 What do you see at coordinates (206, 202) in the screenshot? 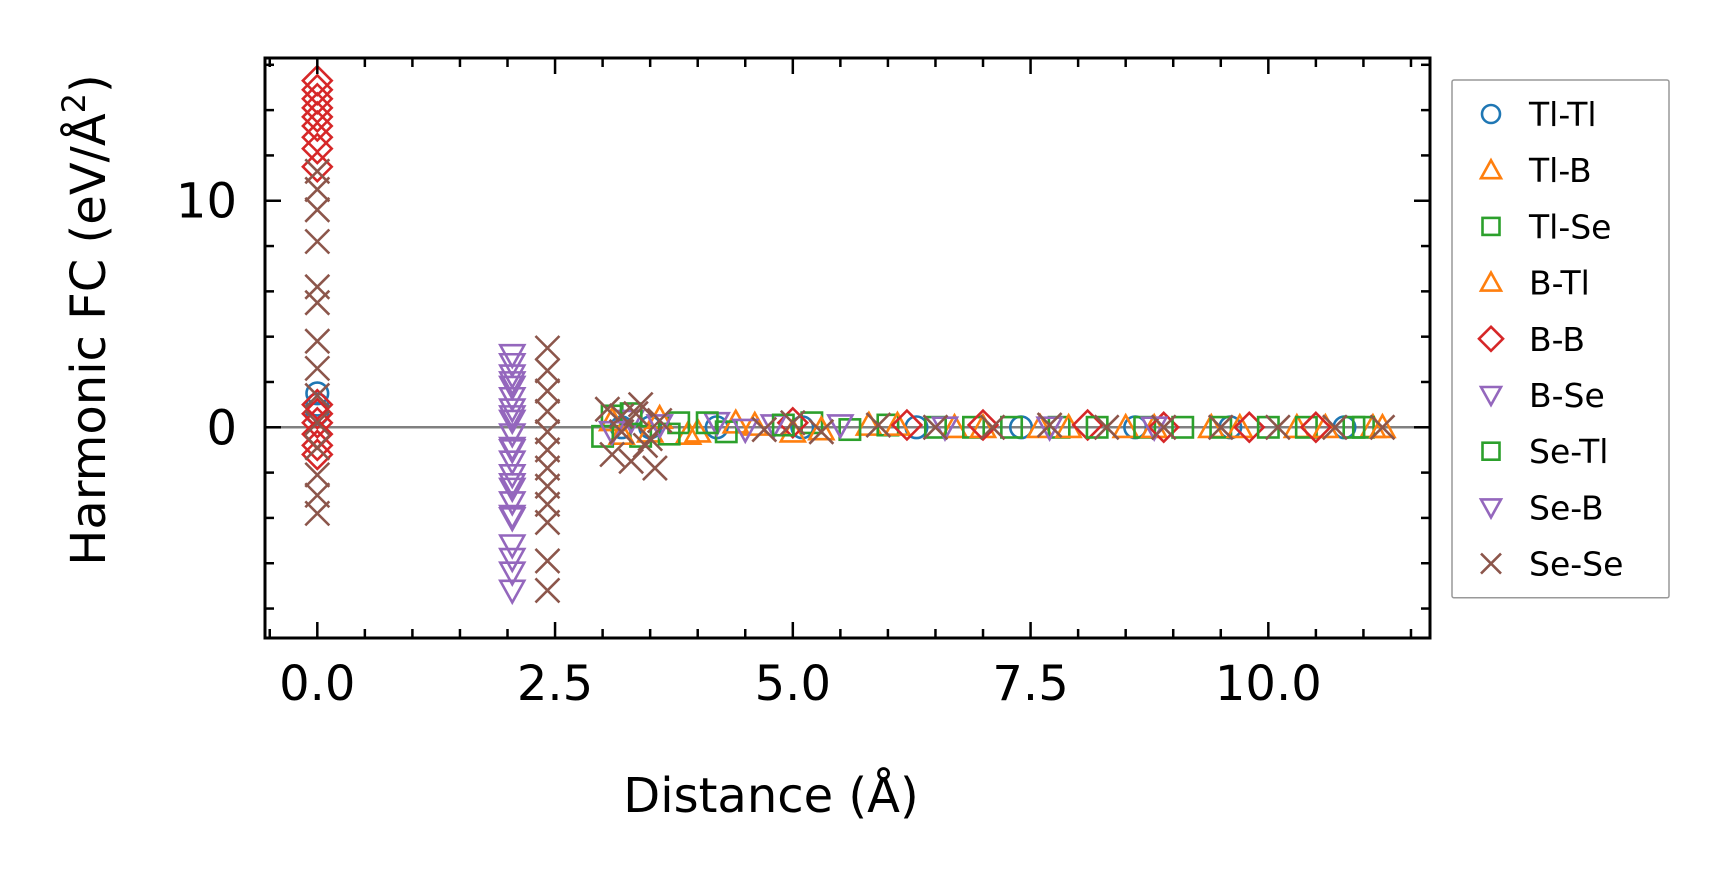
I see `y-tick-label: 10` at bounding box center [206, 202].